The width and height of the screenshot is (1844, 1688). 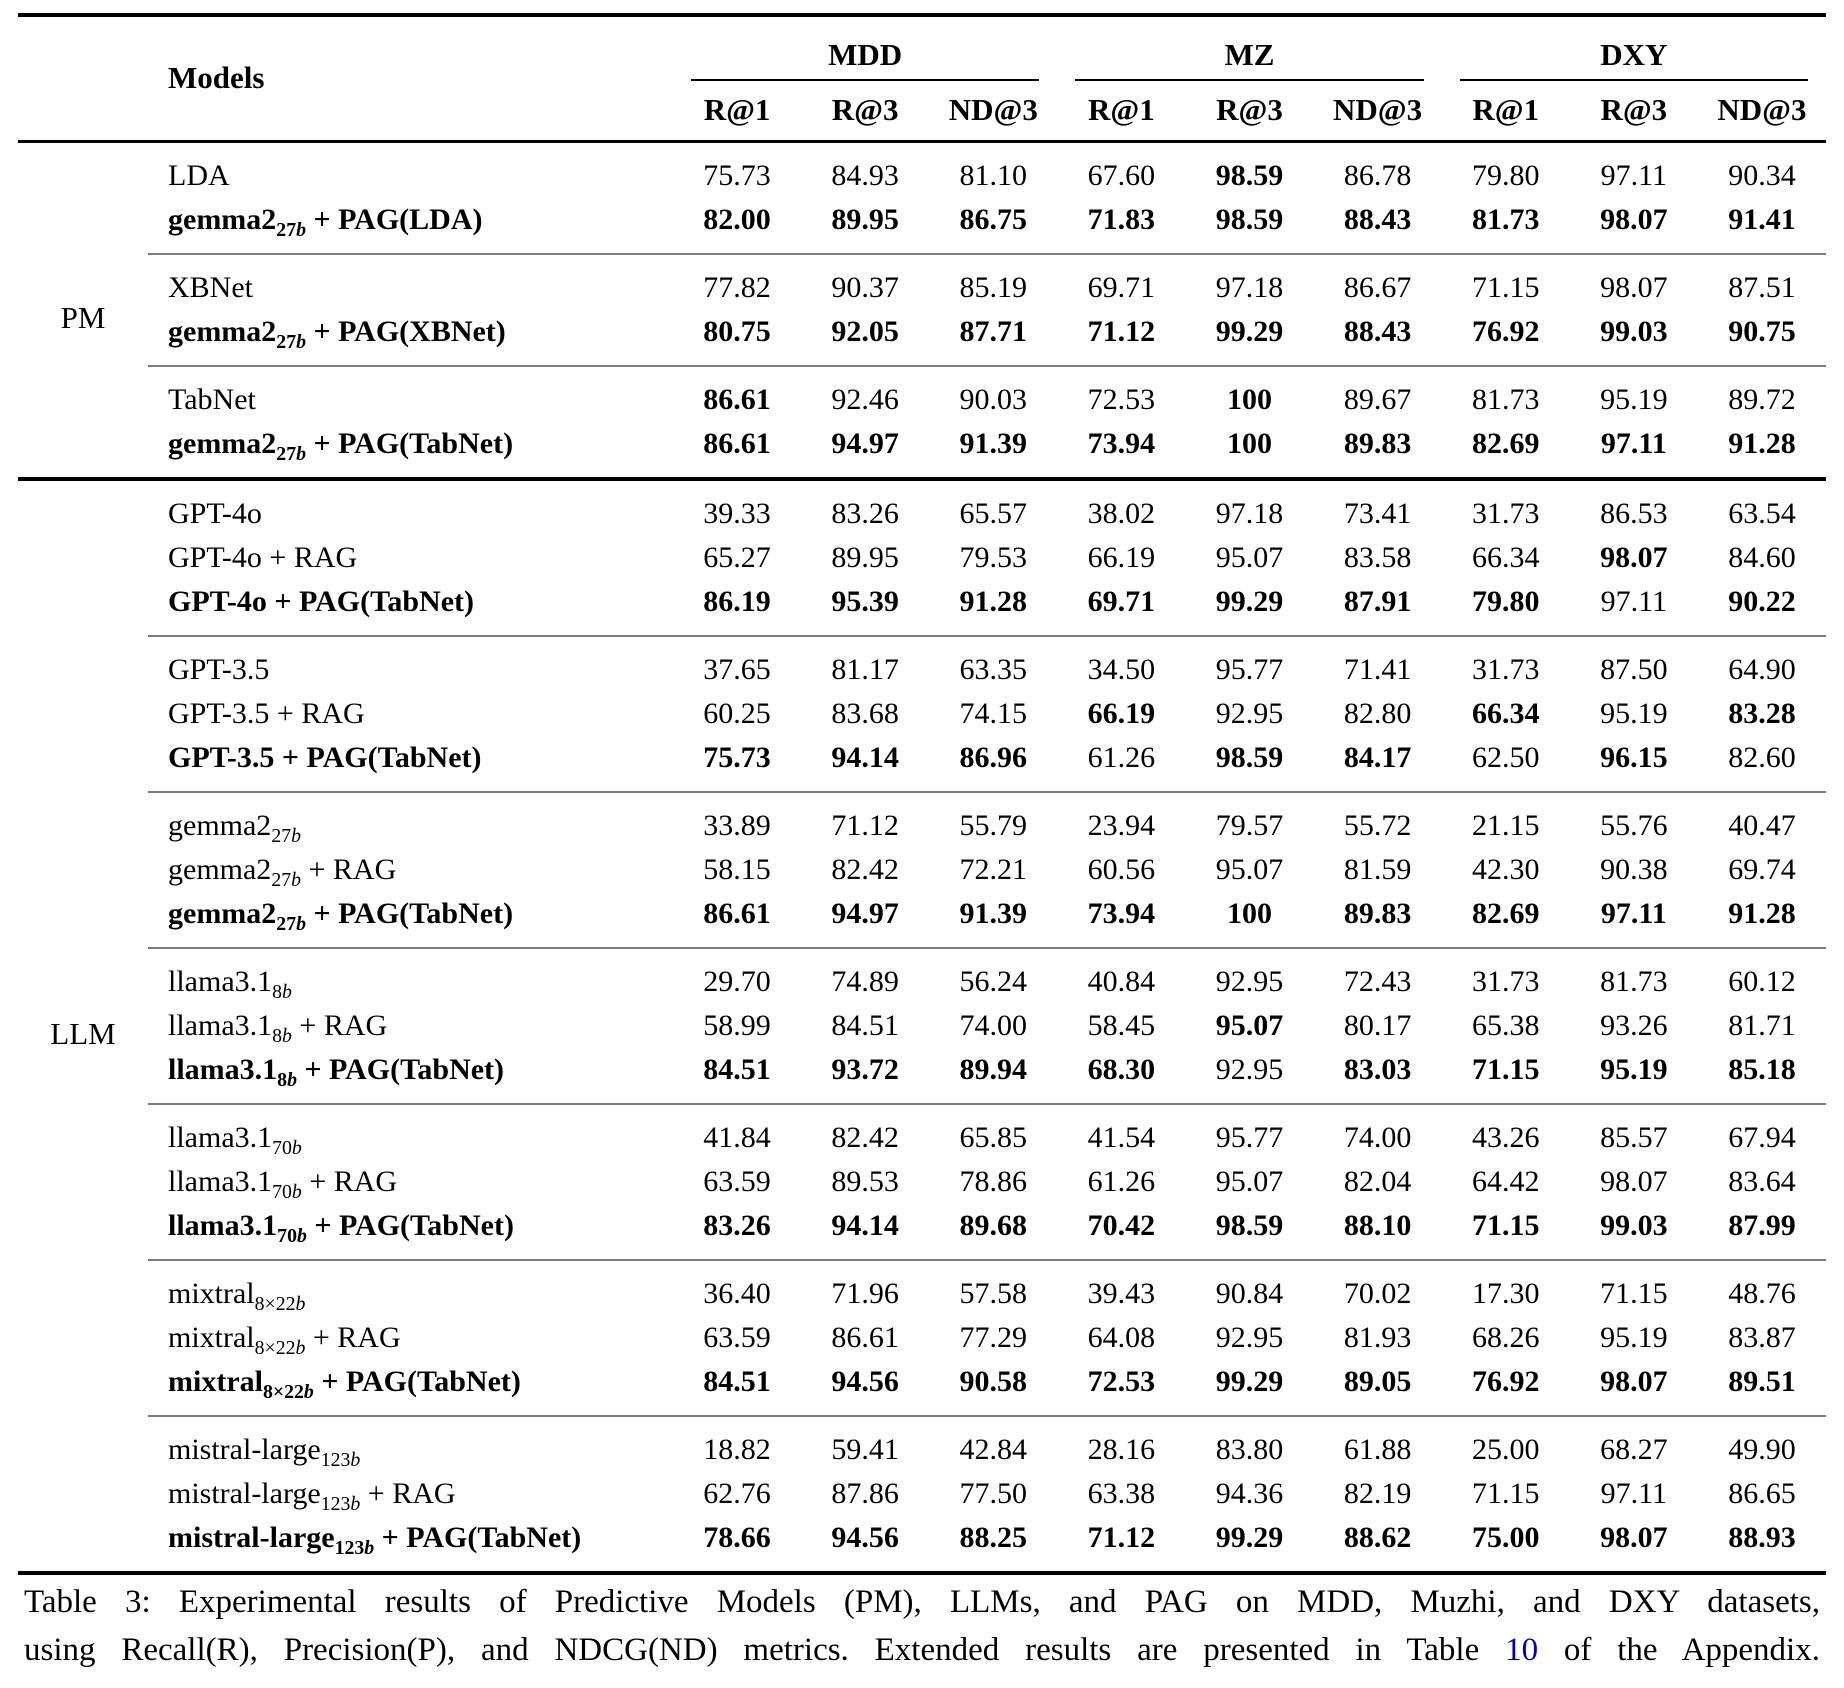 What do you see at coordinates (1762, 1025) in the screenshot?
I see `metric-value: 81.71` at bounding box center [1762, 1025].